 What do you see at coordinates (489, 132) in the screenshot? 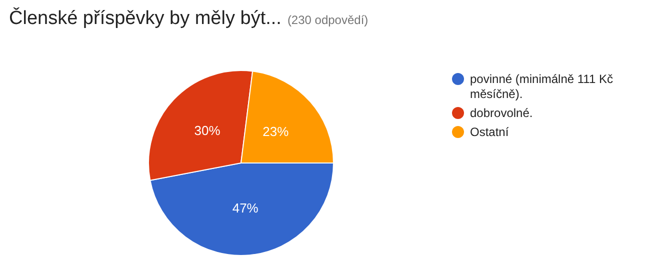
I see `legend-label: Ostatní` at bounding box center [489, 132].